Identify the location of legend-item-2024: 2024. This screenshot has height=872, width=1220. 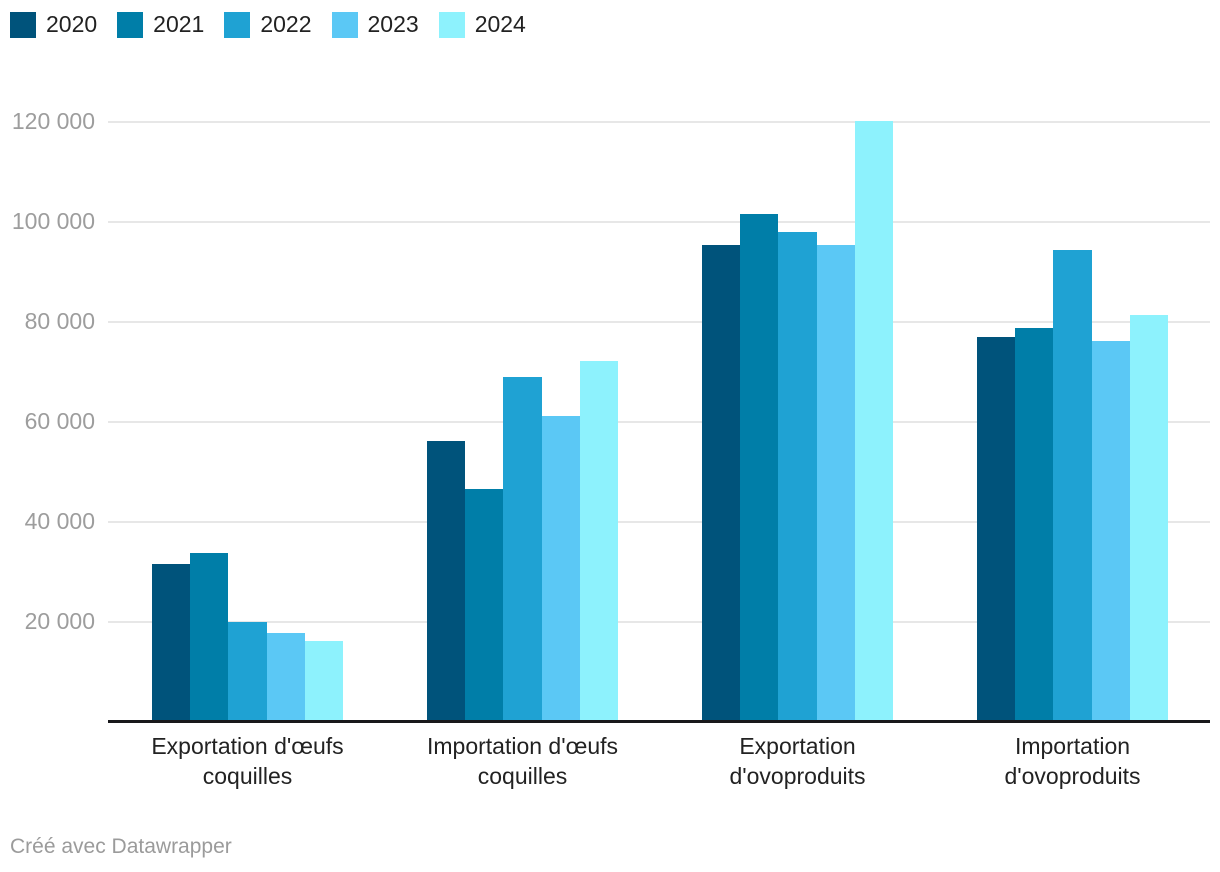
(482, 24).